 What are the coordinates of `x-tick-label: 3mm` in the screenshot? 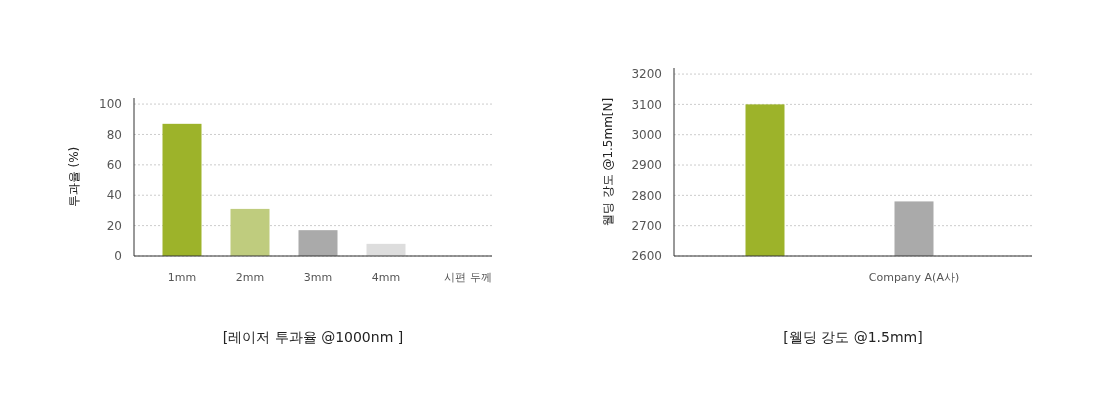 It's located at (318, 277).